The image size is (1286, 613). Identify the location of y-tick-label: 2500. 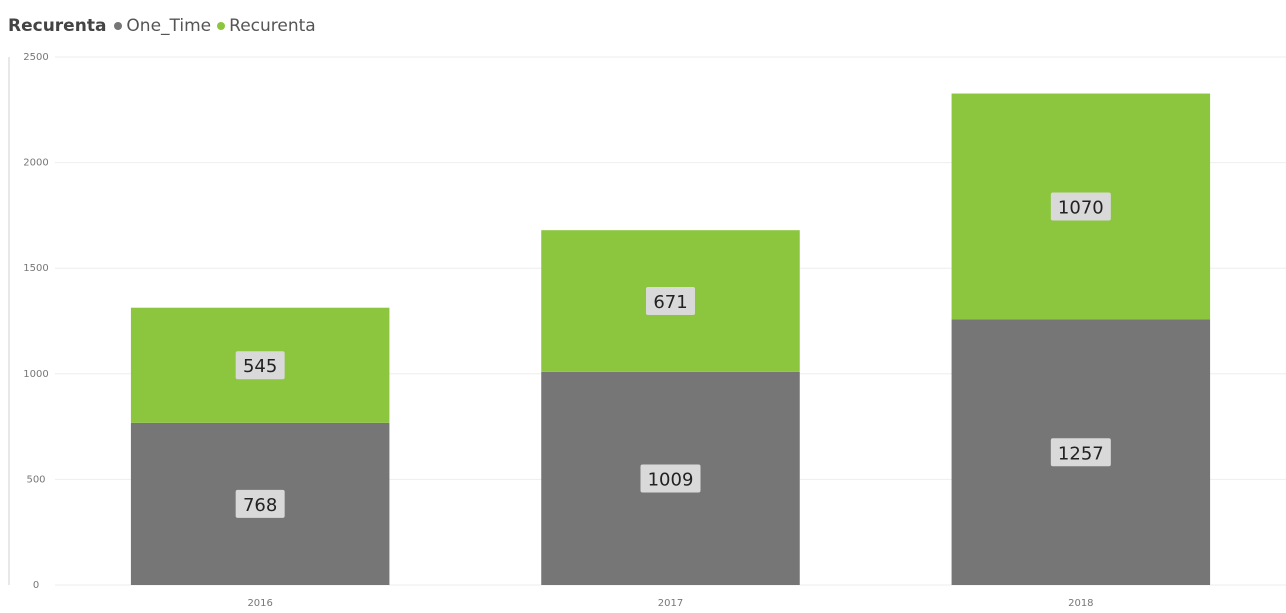
(35, 57).